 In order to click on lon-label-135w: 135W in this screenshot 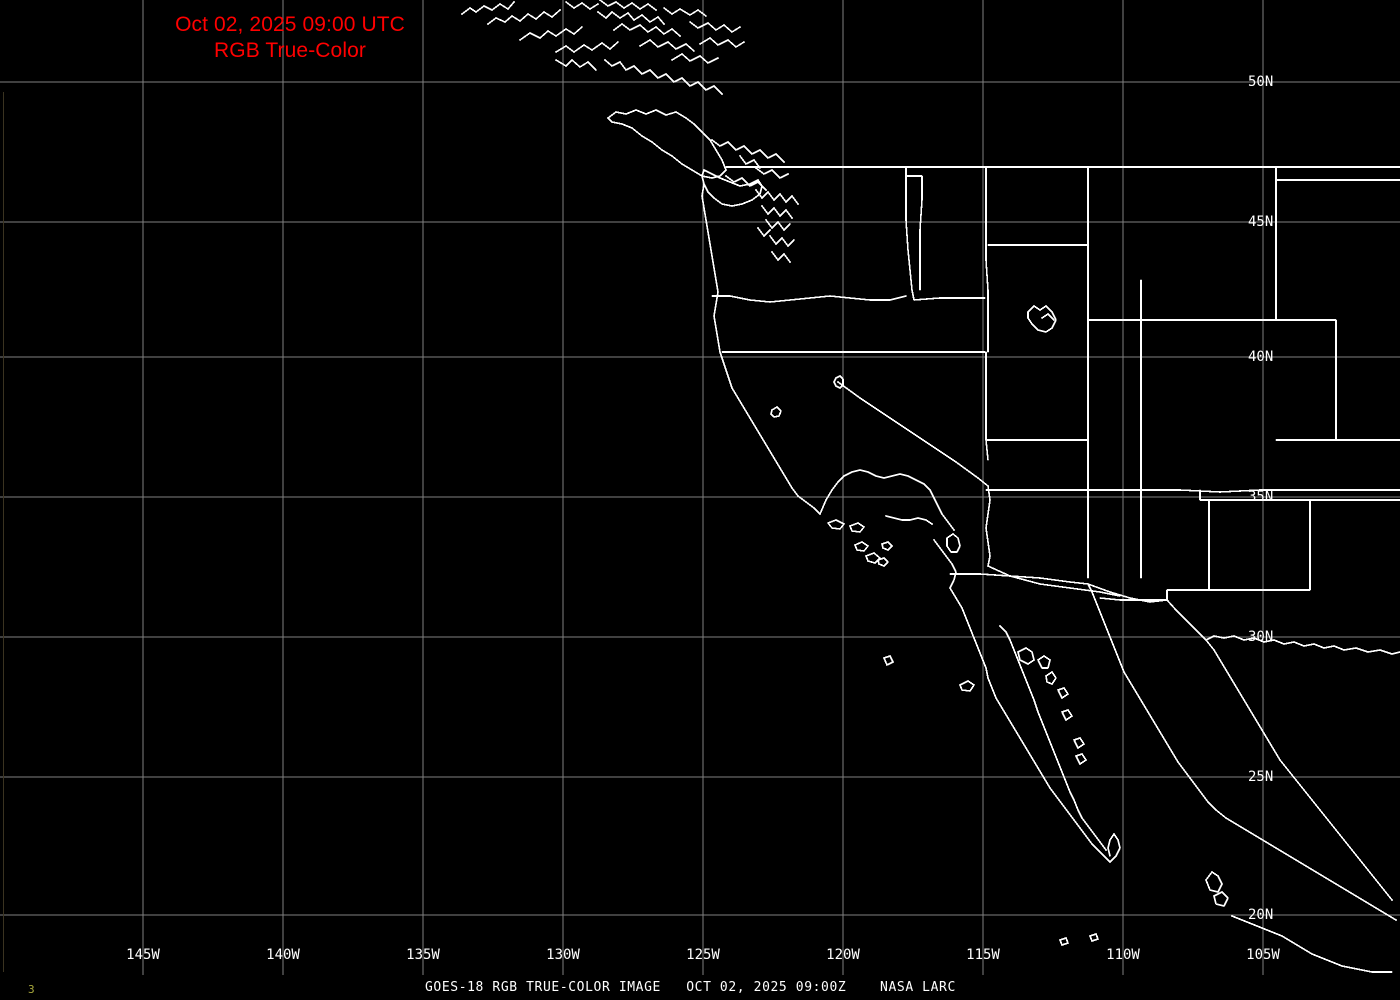, I will do `click(423, 955)`.